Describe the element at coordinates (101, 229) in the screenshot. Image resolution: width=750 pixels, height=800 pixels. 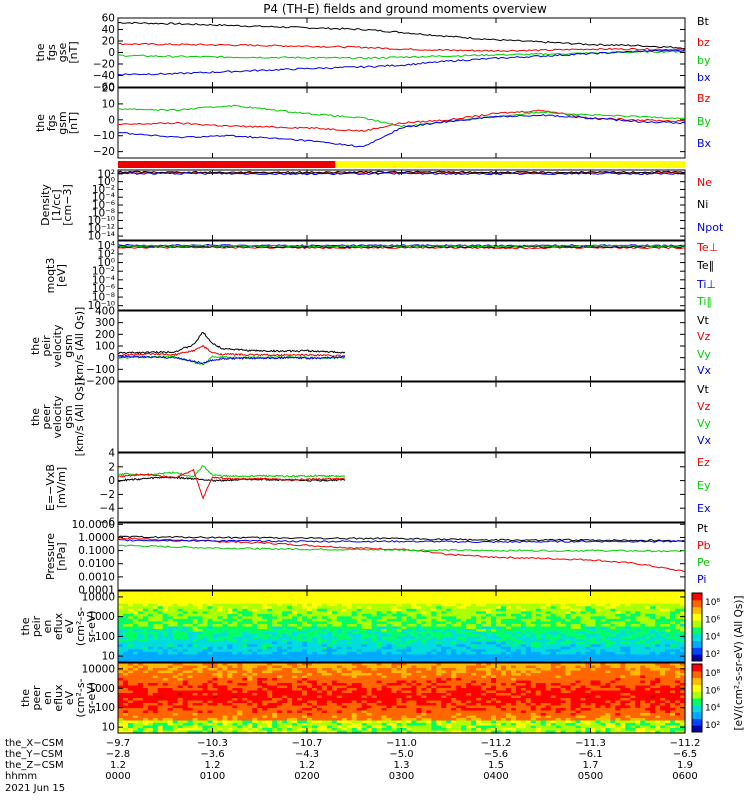
I see `y-tick-label: 10⁻¹²` at that location.